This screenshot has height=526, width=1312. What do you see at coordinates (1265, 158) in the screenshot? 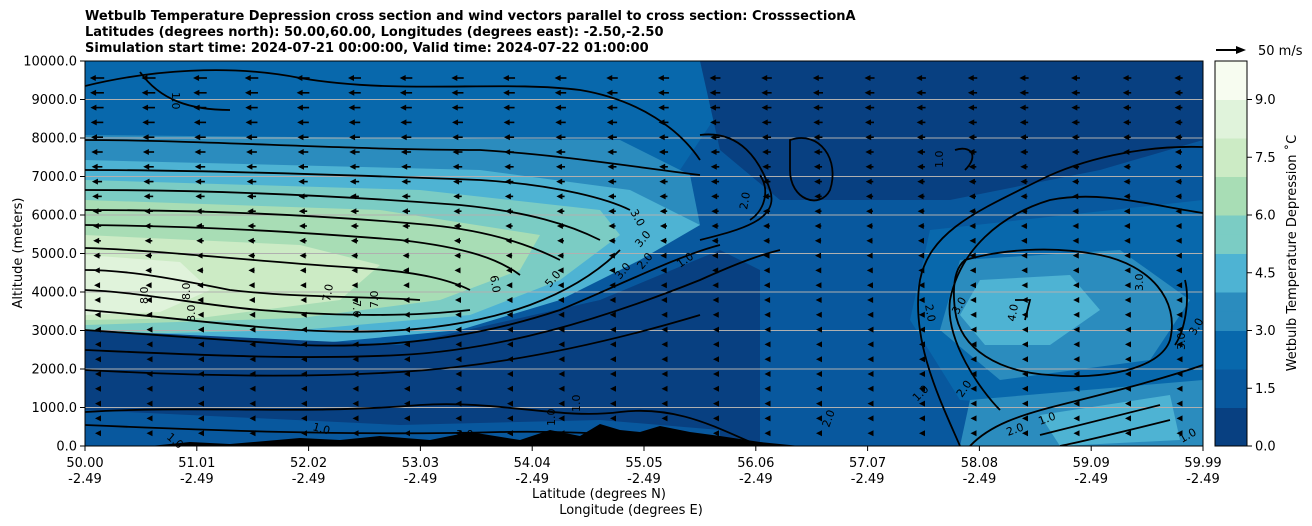
I see `colorbar-tick-label: 7.5` at bounding box center [1265, 158].